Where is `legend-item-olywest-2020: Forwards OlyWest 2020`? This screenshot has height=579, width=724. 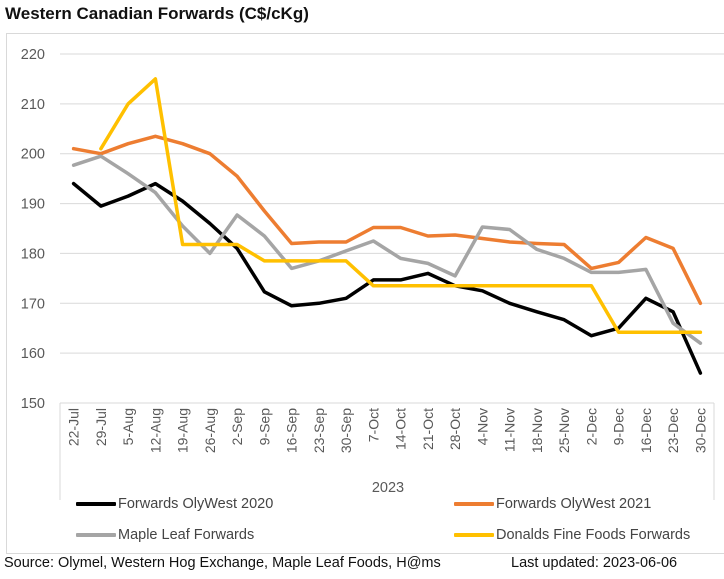 legend-item-olywest-2020: Forwards OlyWest 2020 is located at coordinates (174, 504).